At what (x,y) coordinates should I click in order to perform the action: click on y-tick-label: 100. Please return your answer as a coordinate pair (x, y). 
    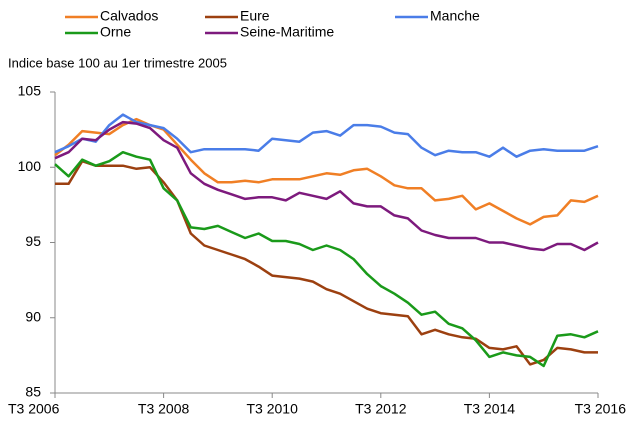
    Looking at the image, I should click on (30, 166).